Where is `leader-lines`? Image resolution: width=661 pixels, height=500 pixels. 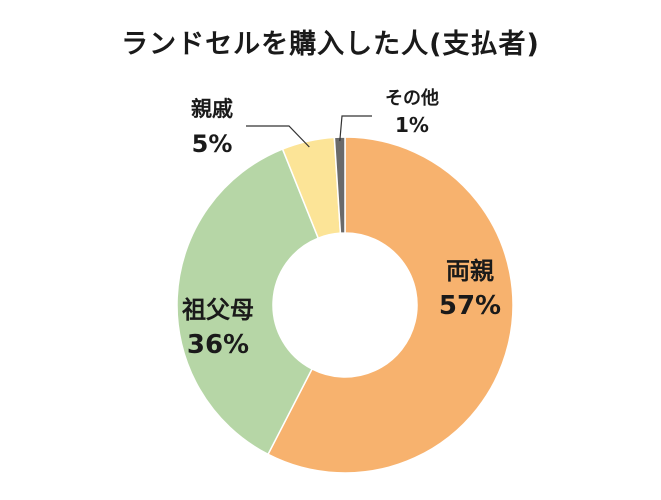
leader-lines is located at coordinates (309, 131).